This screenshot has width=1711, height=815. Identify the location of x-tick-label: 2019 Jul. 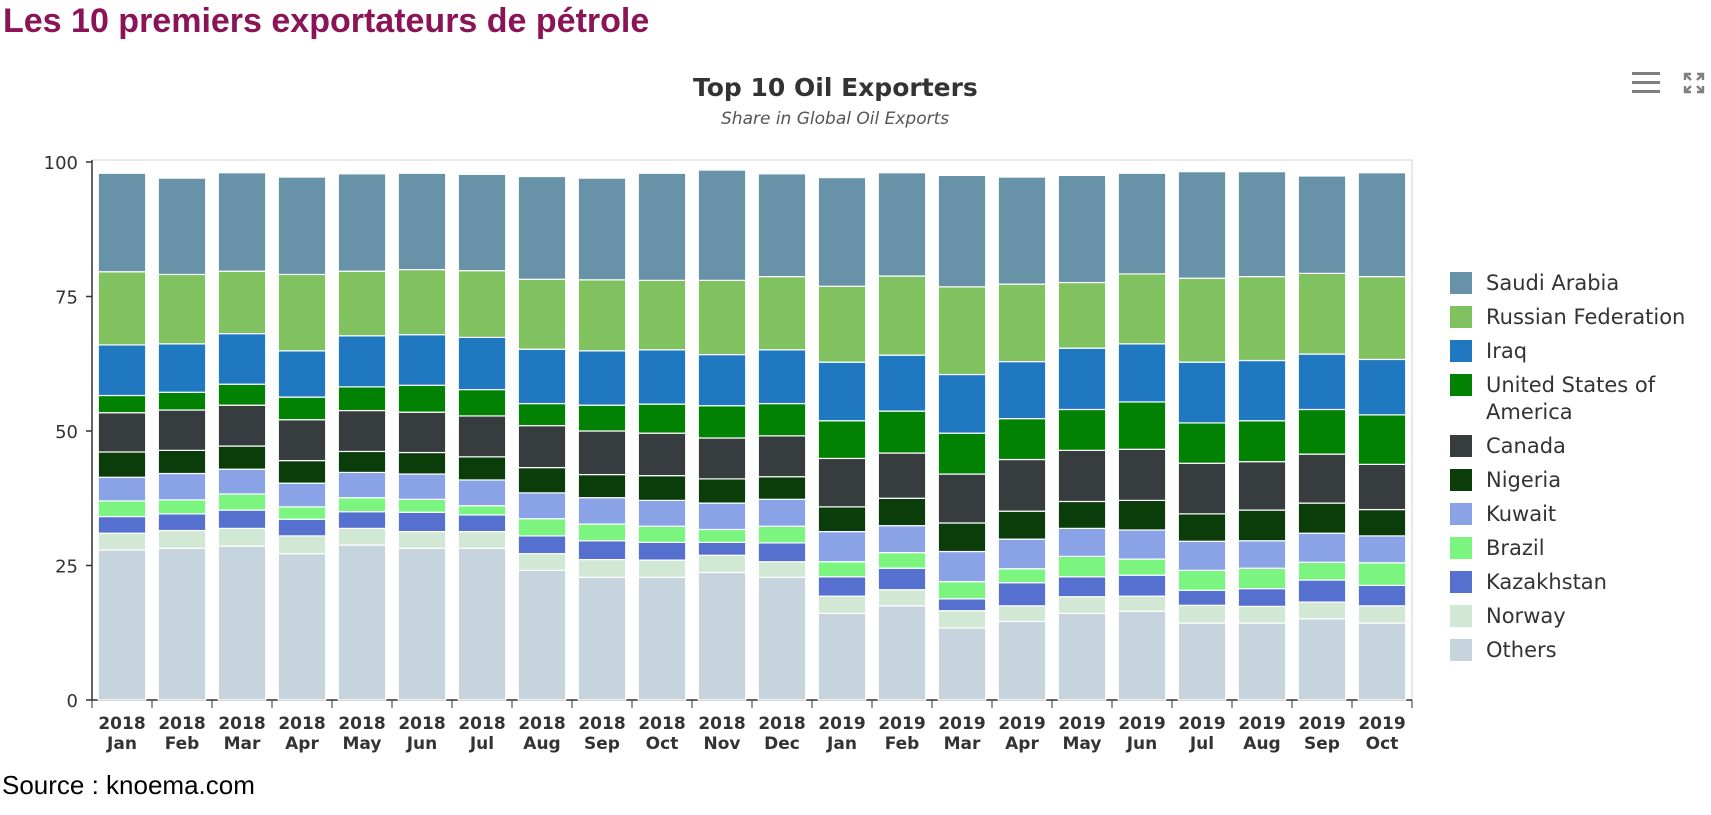
(1201, 734).